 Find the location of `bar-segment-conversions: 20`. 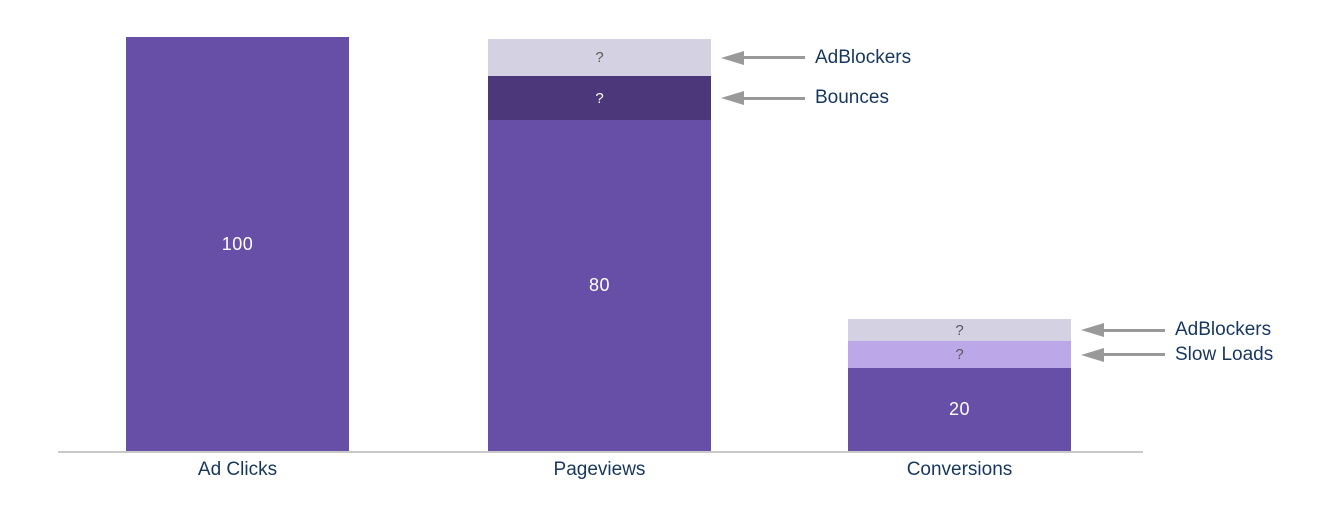

bar-segment-conversions: 20 is located at coordinates (959, 409).